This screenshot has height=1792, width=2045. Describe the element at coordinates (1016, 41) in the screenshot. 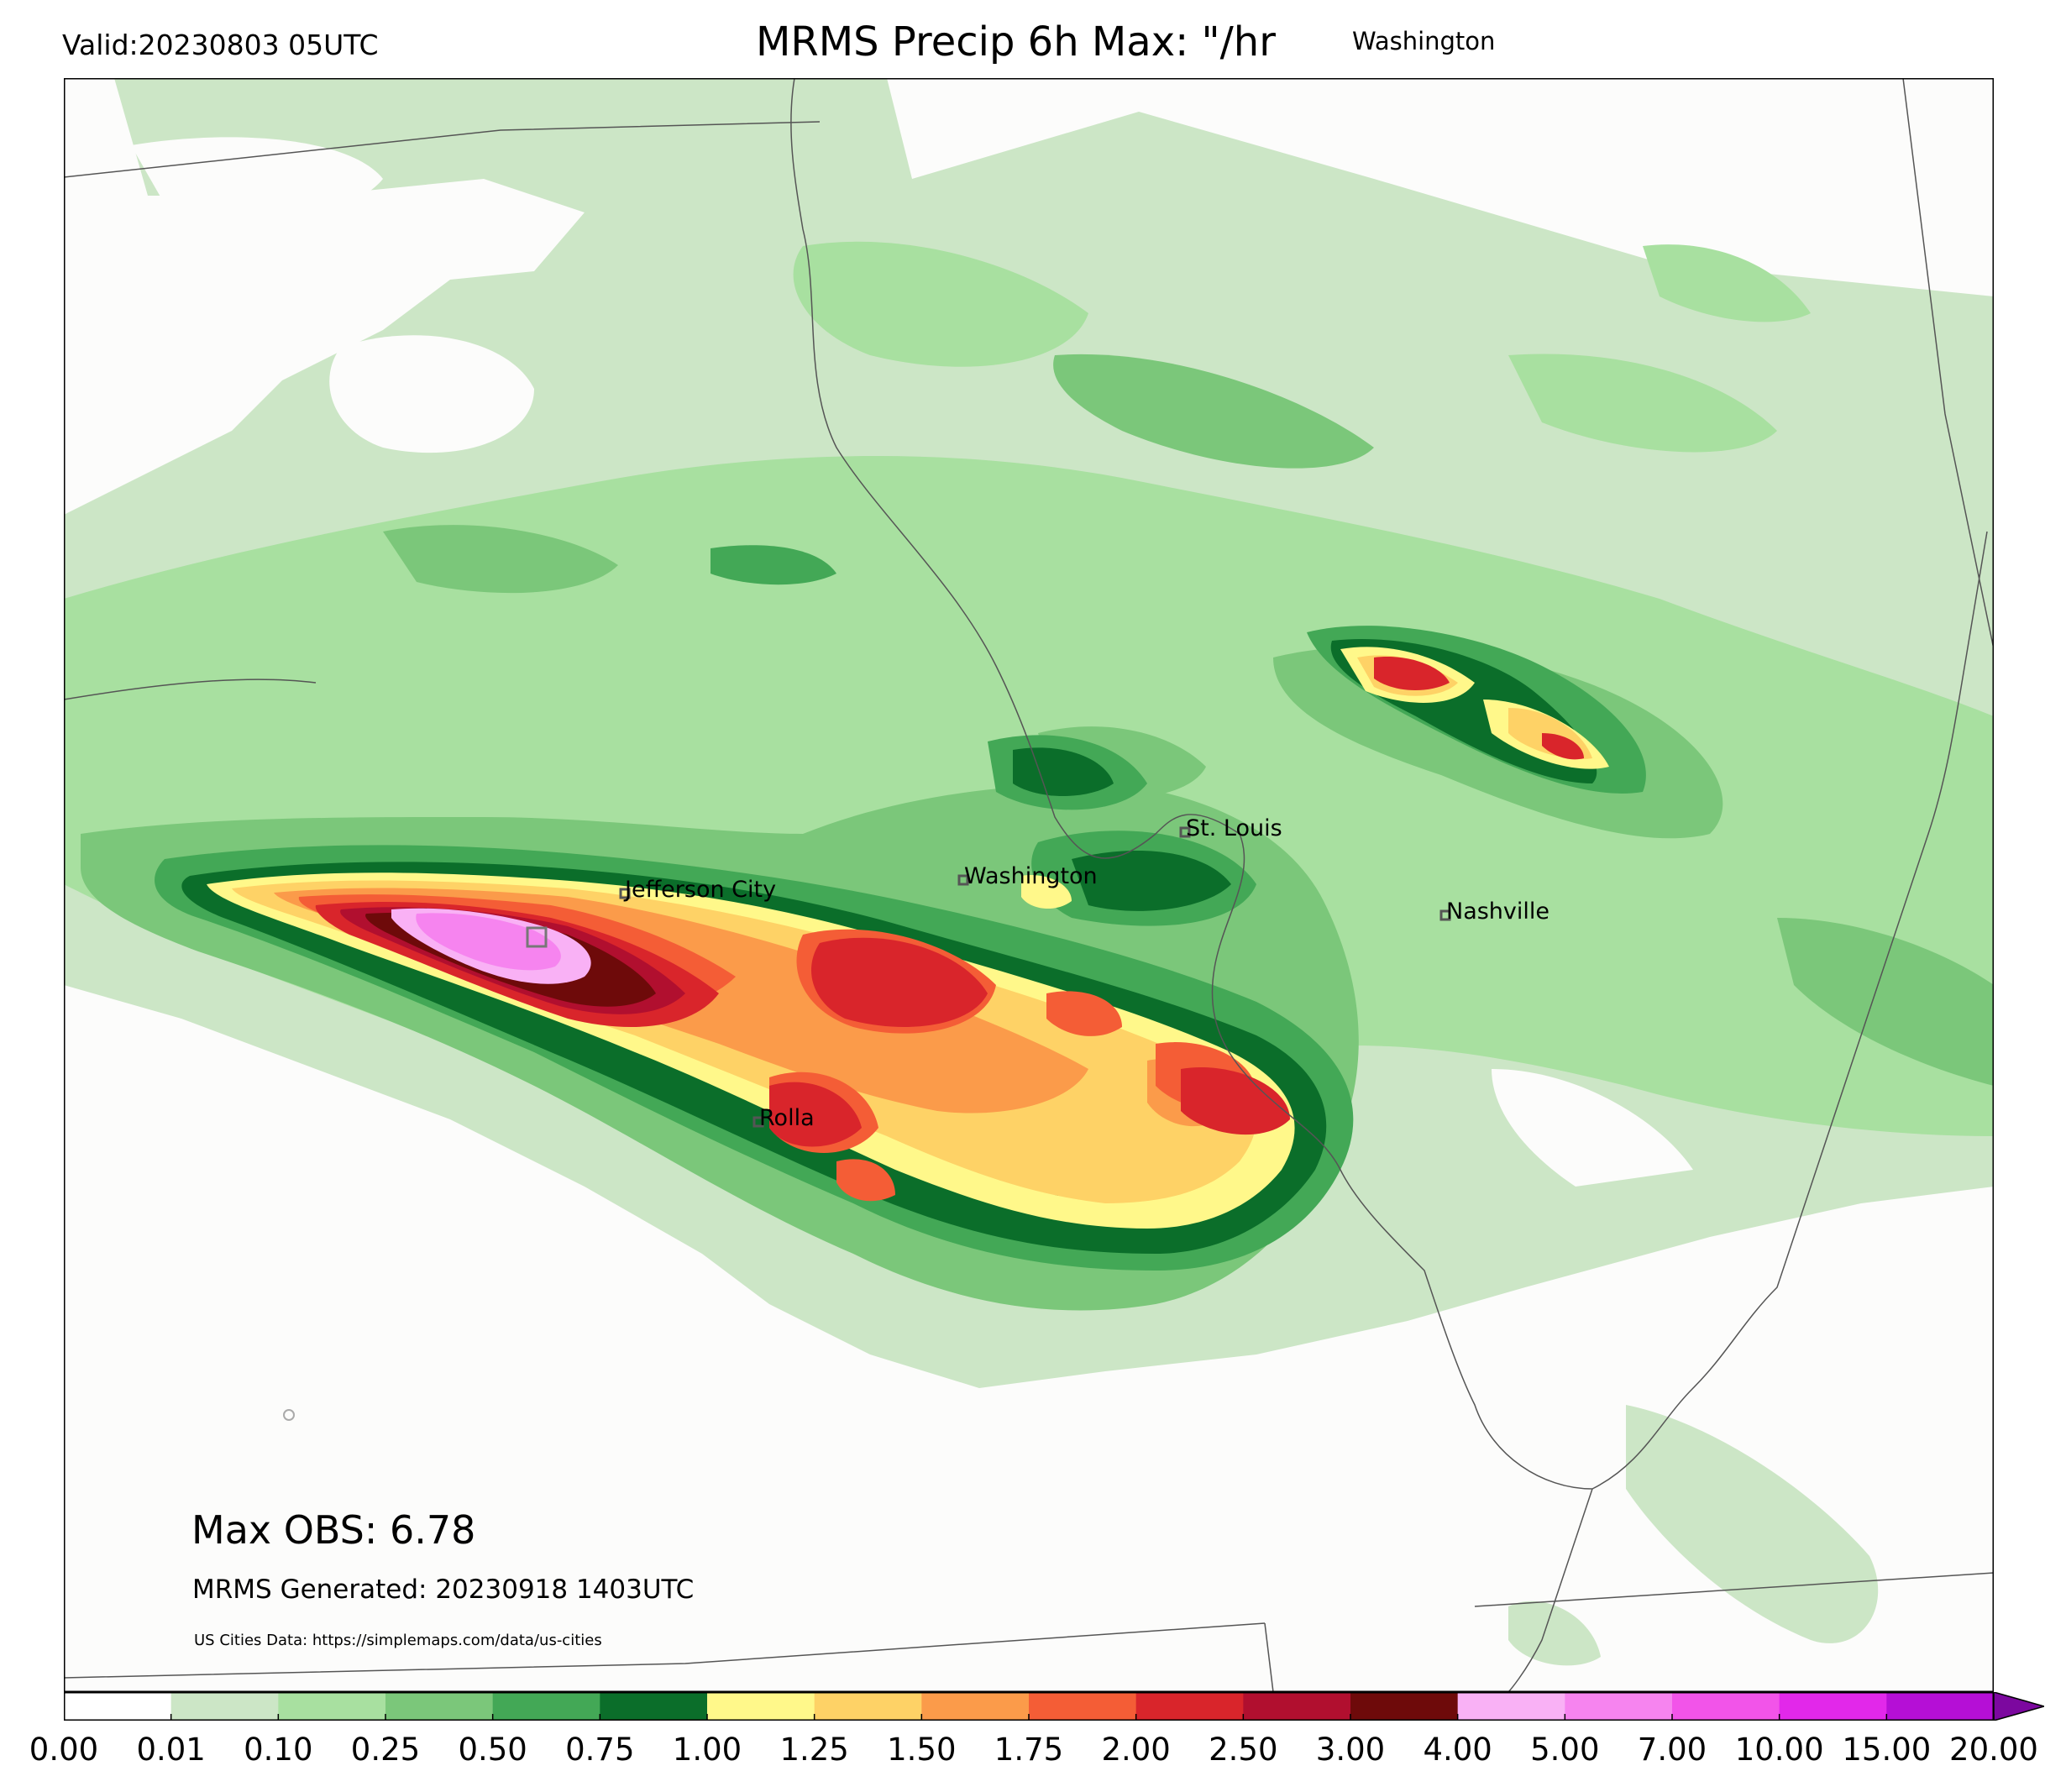

I see `map-title: MRMS Precip 6h Max: "/hr` at that location.